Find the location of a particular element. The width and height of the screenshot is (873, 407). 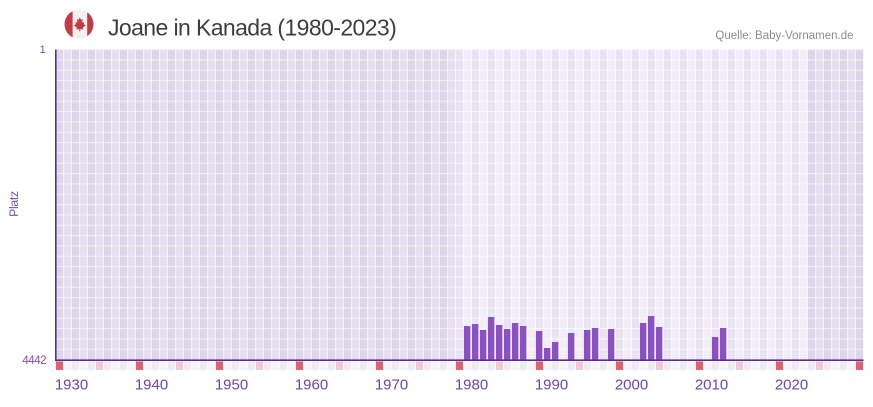

svg-text: 1970 is located at coordinates (391, 384).